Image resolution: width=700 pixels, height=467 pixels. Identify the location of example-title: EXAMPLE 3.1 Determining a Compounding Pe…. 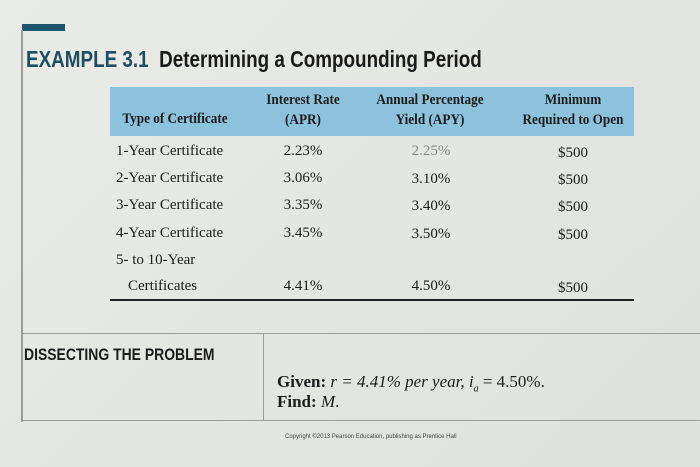
(254, 59).